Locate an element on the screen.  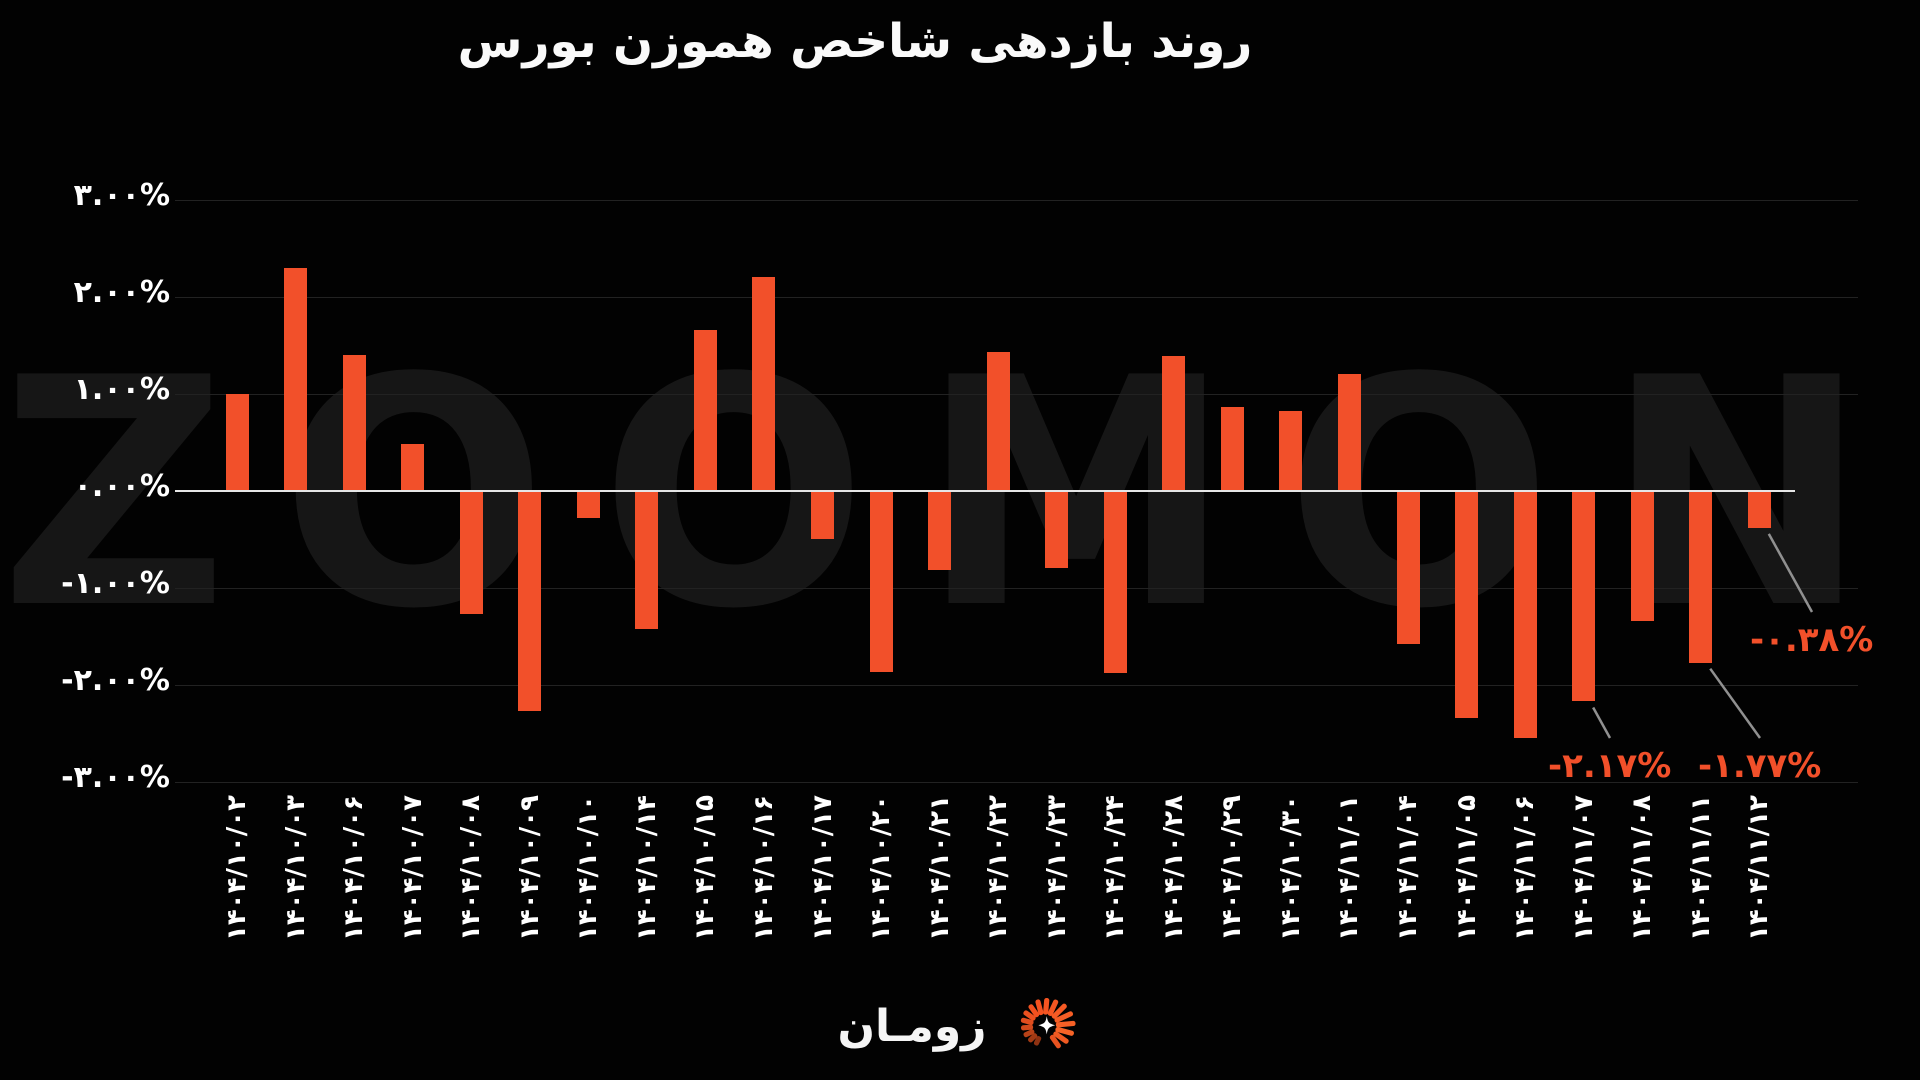
y-axis-tick-label: ۰.۰۰% is located at coordinates (121, 486).